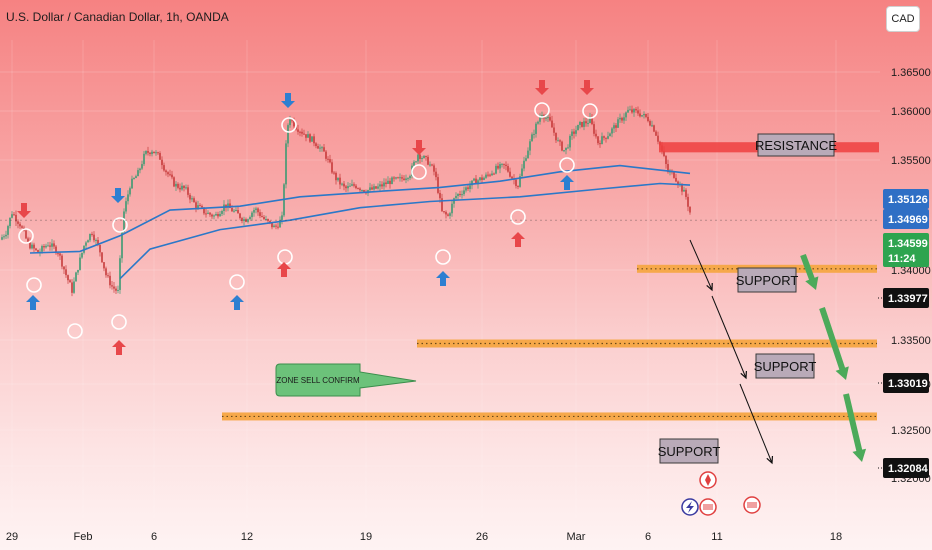  What do you see at coordinates (237, 302) in the screenshot?
I see `buy-arrow-icon` at bounding box center [237, 302].